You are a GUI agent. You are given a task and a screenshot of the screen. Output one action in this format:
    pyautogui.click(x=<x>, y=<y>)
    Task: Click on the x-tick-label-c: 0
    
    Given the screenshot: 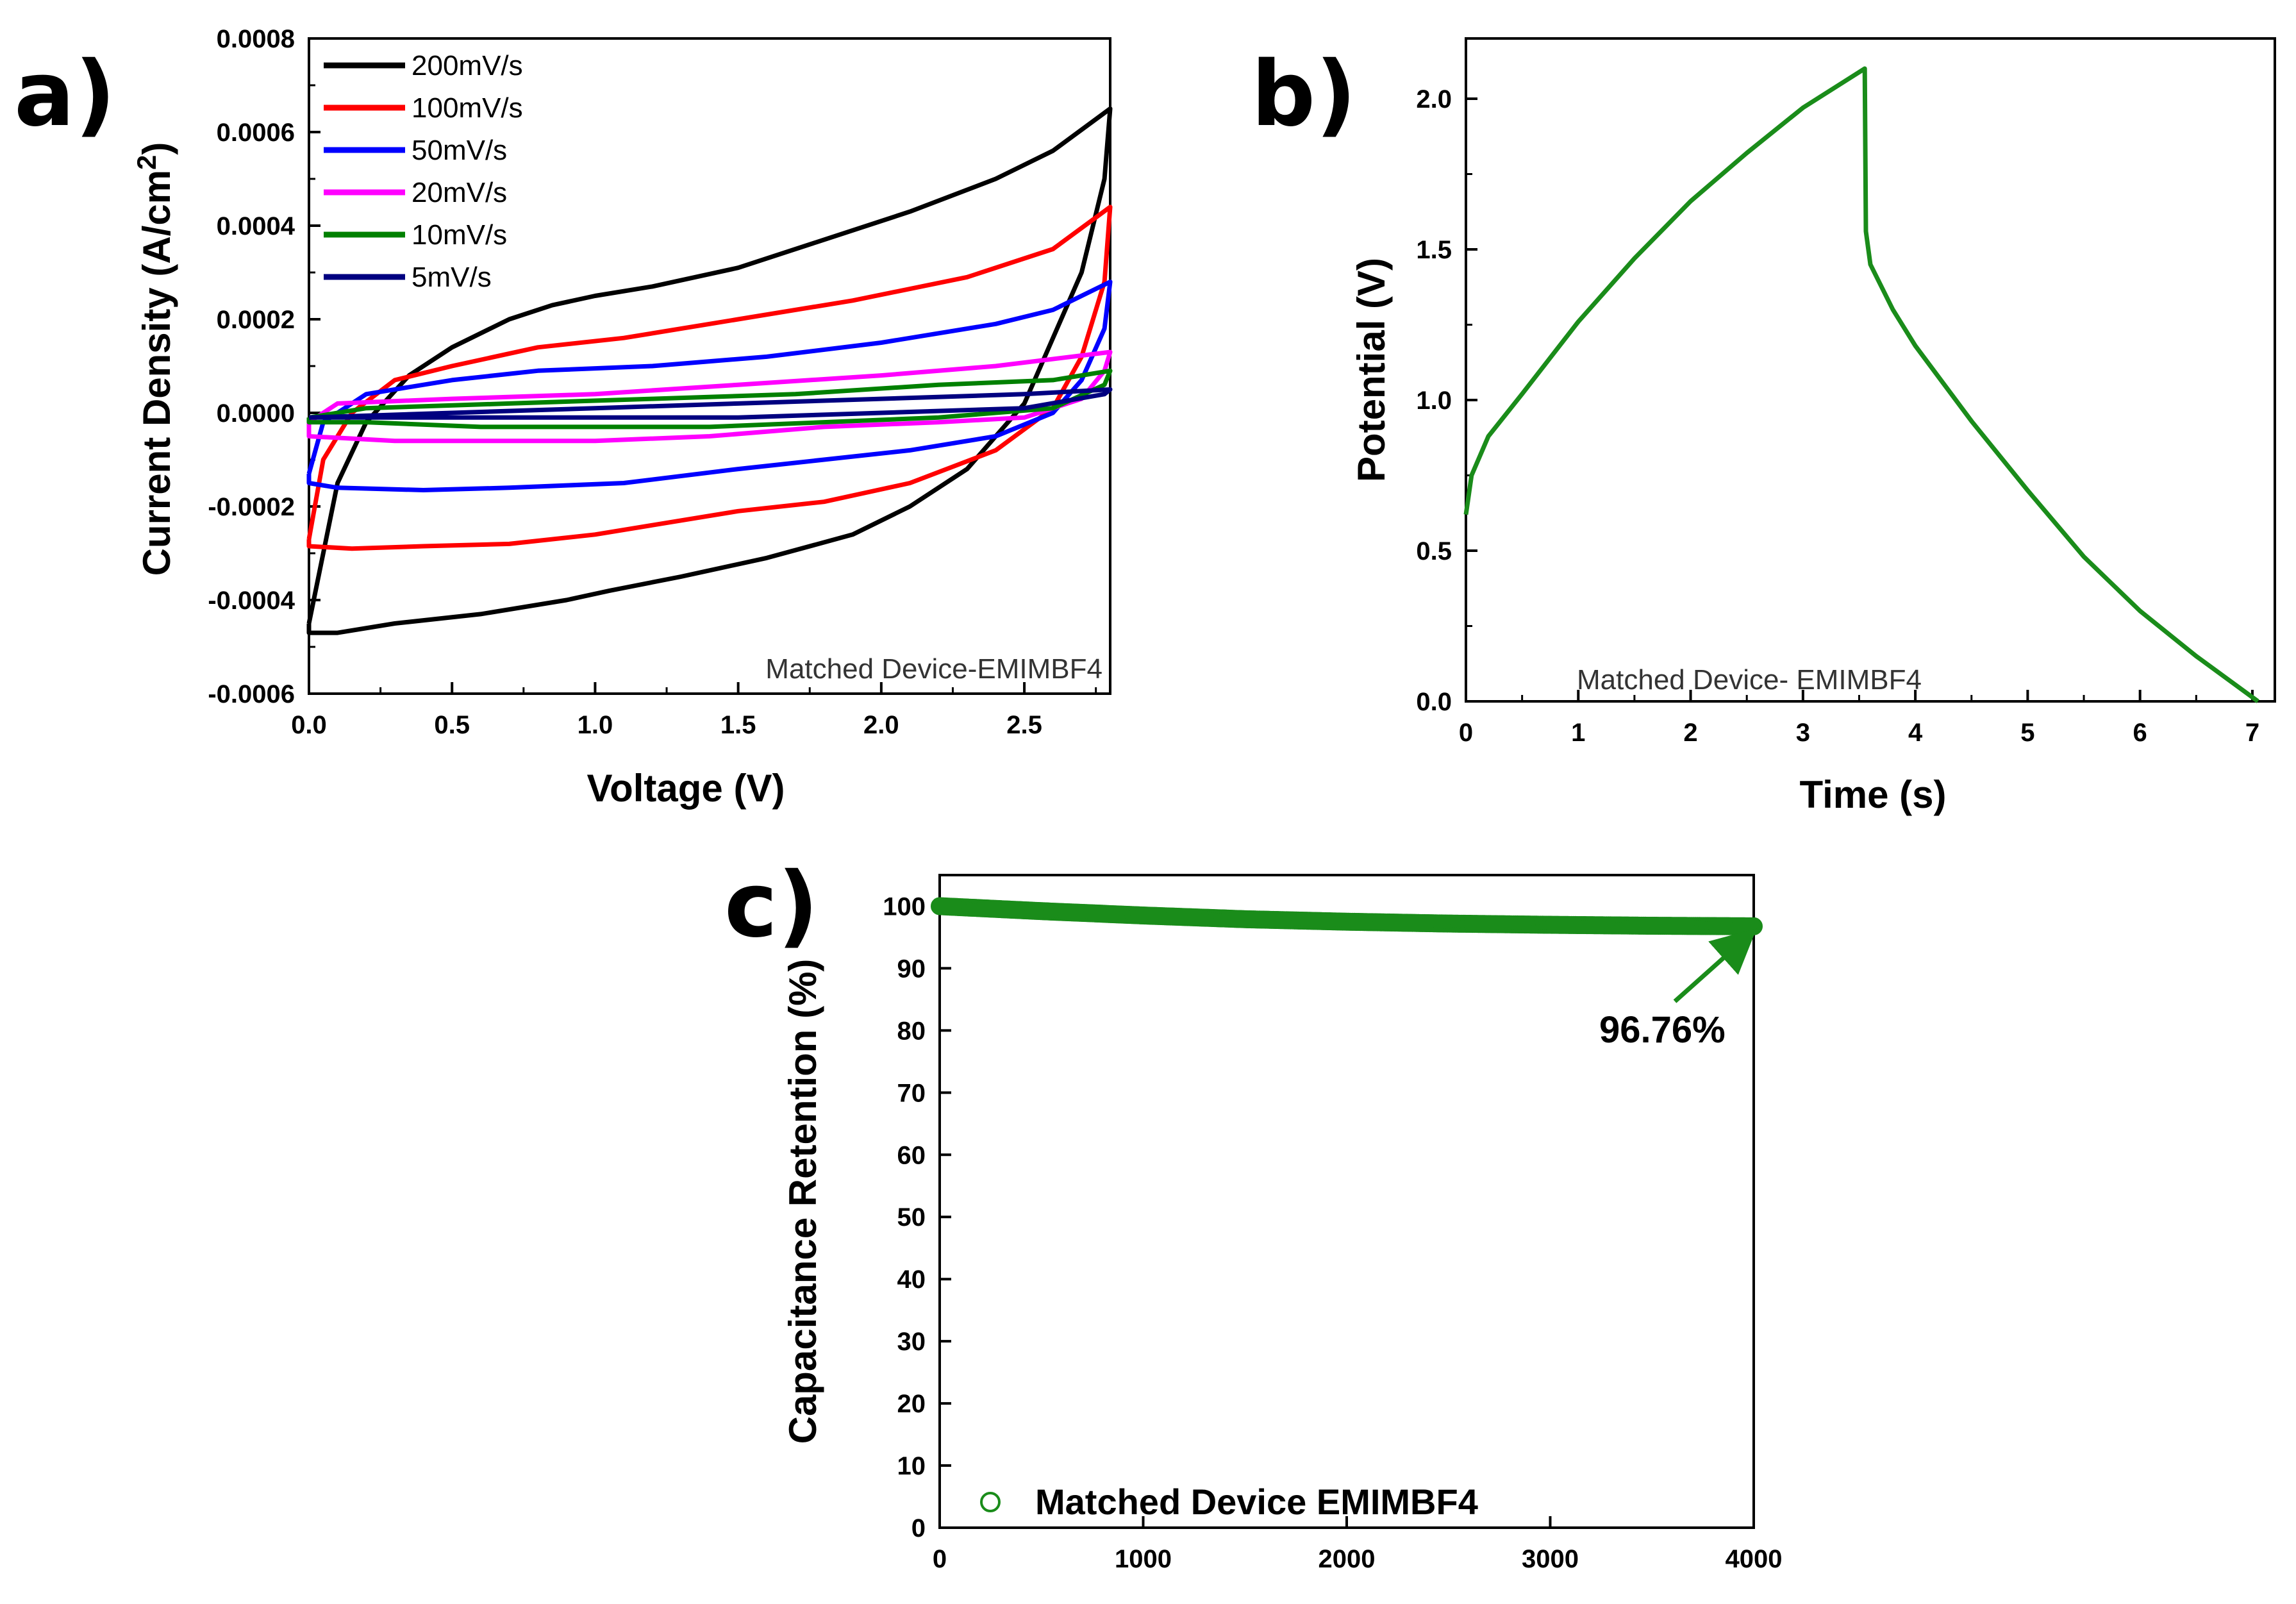 What is the action you would take?
    pyautogui.click(x=940, y=1559)
    